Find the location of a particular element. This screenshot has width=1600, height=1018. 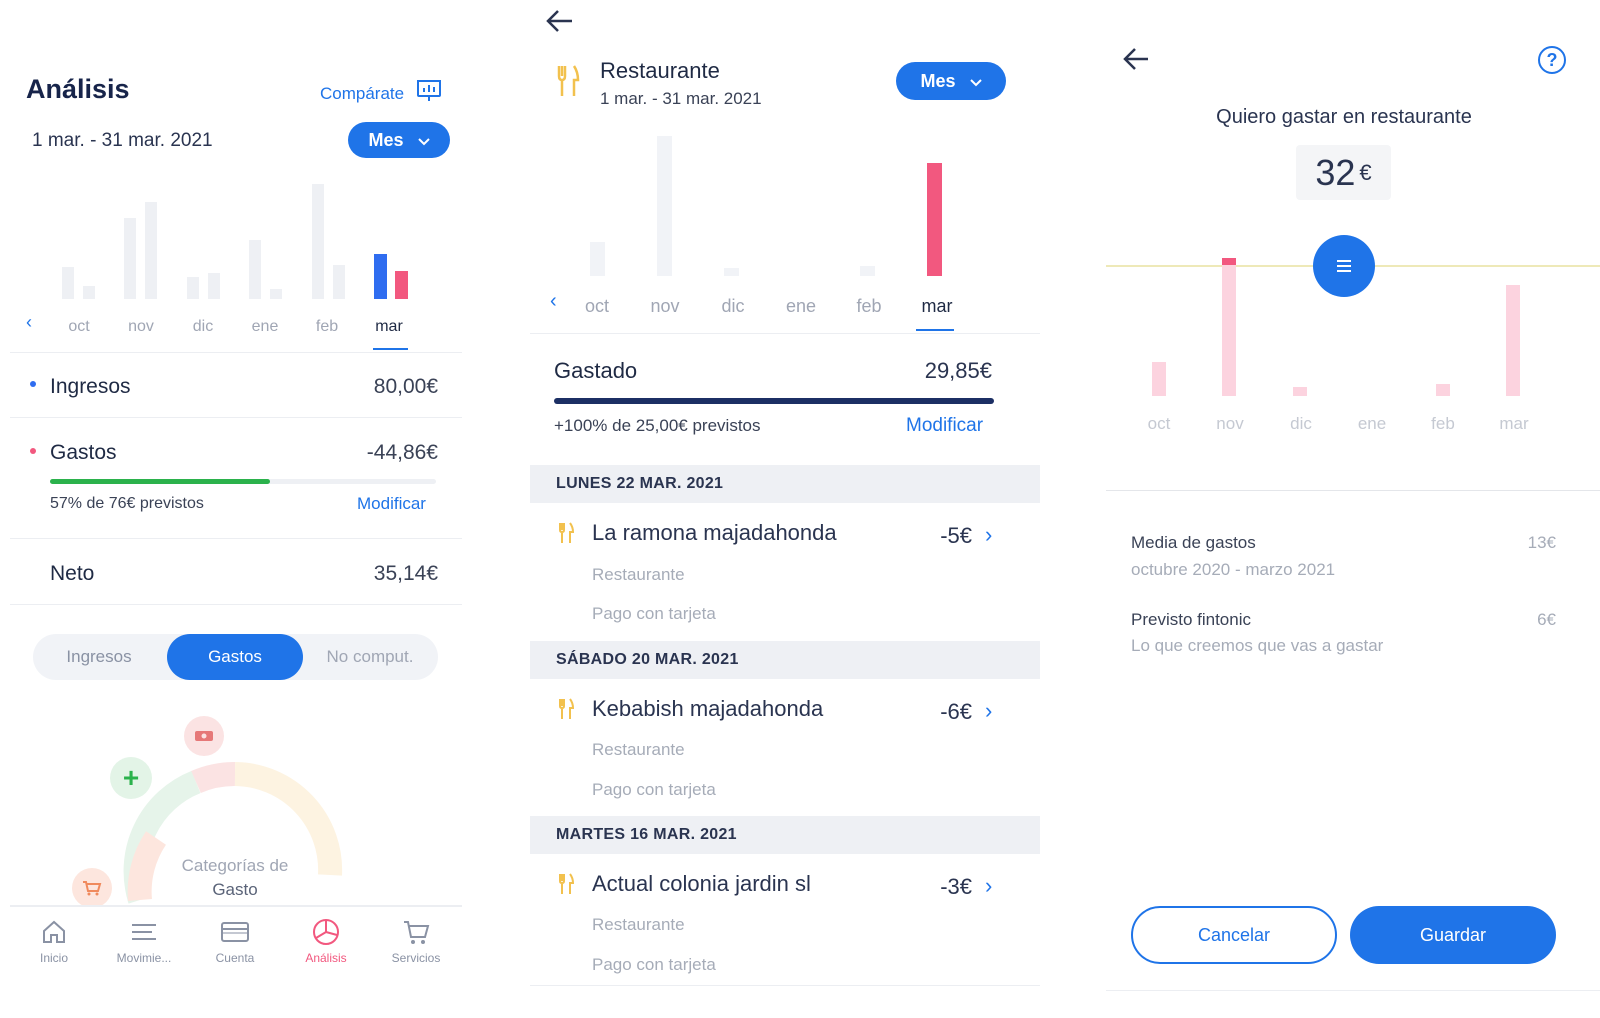

bar-ene-income is located at coordinates (255, 269).